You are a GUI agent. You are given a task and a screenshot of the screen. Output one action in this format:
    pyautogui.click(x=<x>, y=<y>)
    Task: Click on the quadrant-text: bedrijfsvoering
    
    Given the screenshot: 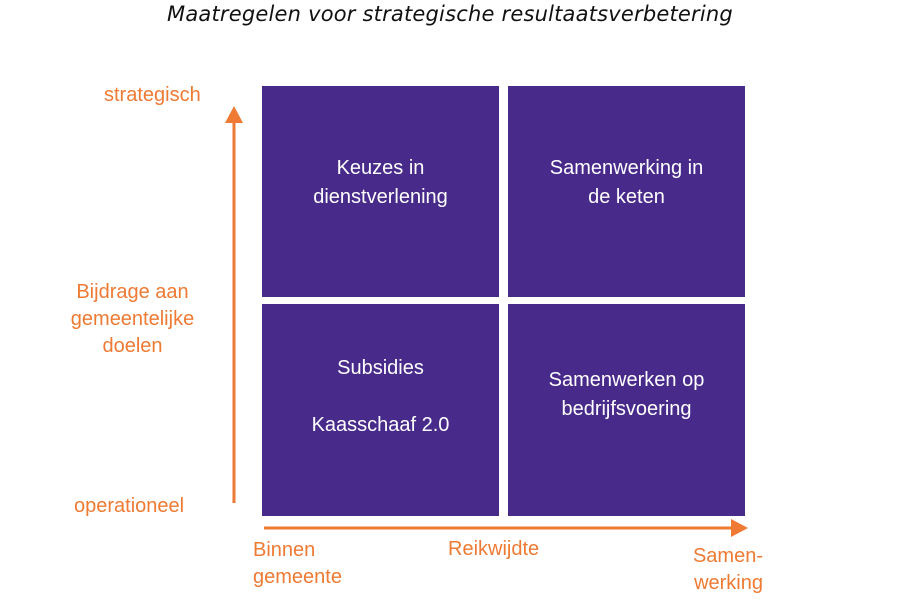 What is the action you would take?
    pyautogui.click(x=626, y=409)
    